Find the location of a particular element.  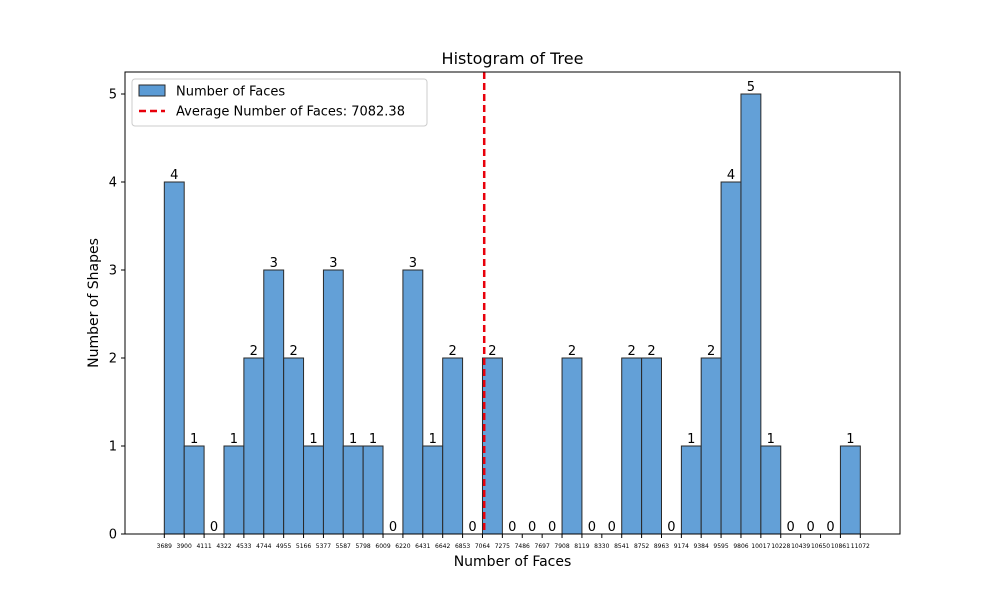

y-axis-label: Number of Shapes is located at coordinates (94, 303).